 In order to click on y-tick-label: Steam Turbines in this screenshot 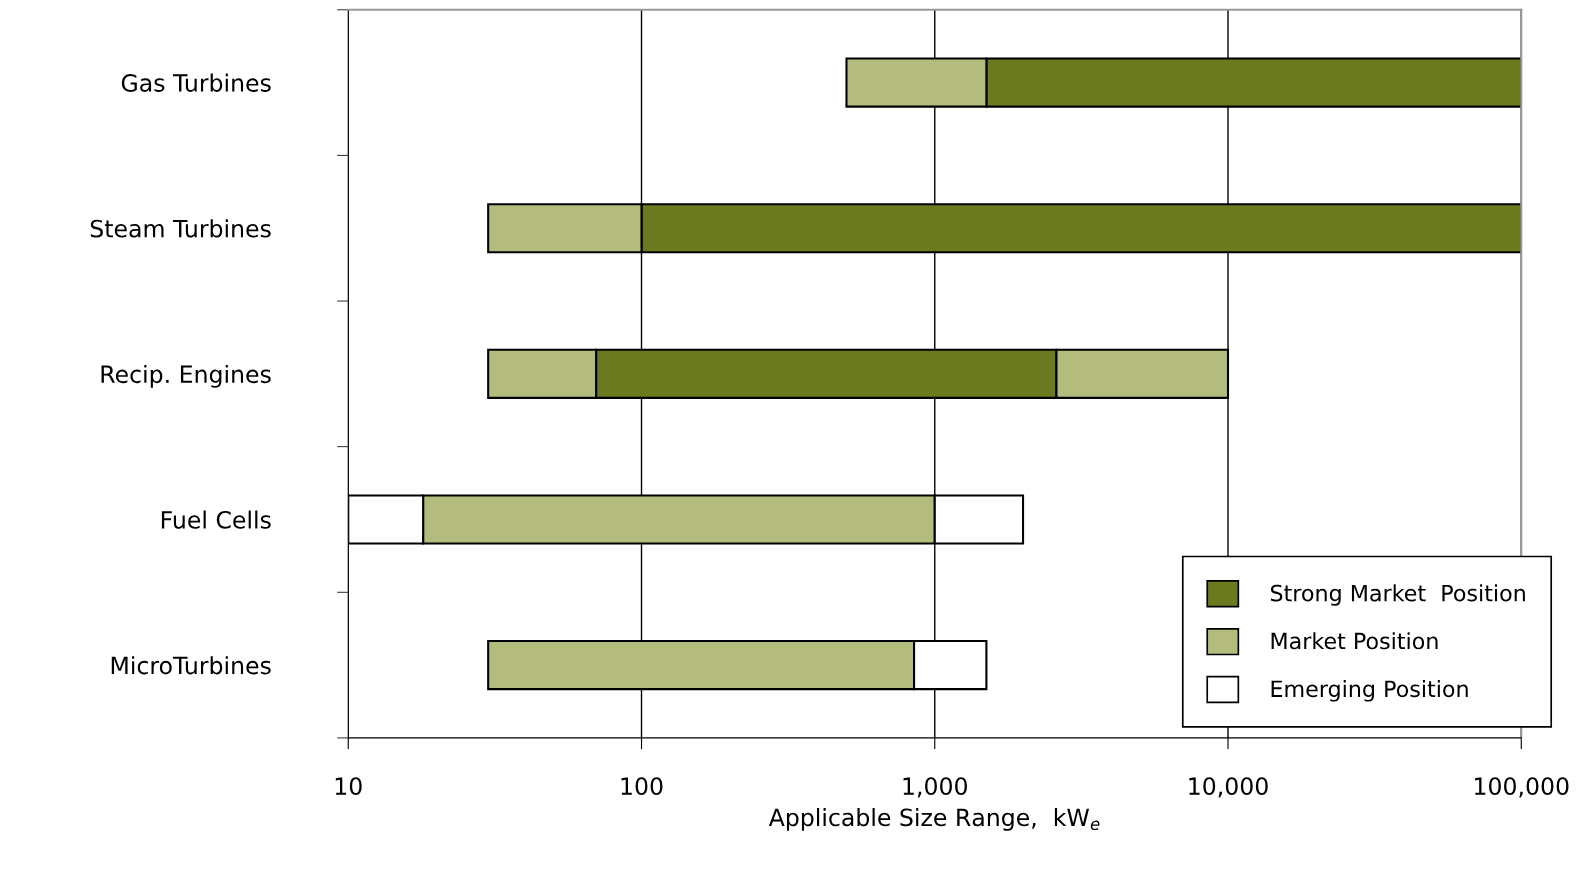, I will do `click(180, 228)`.